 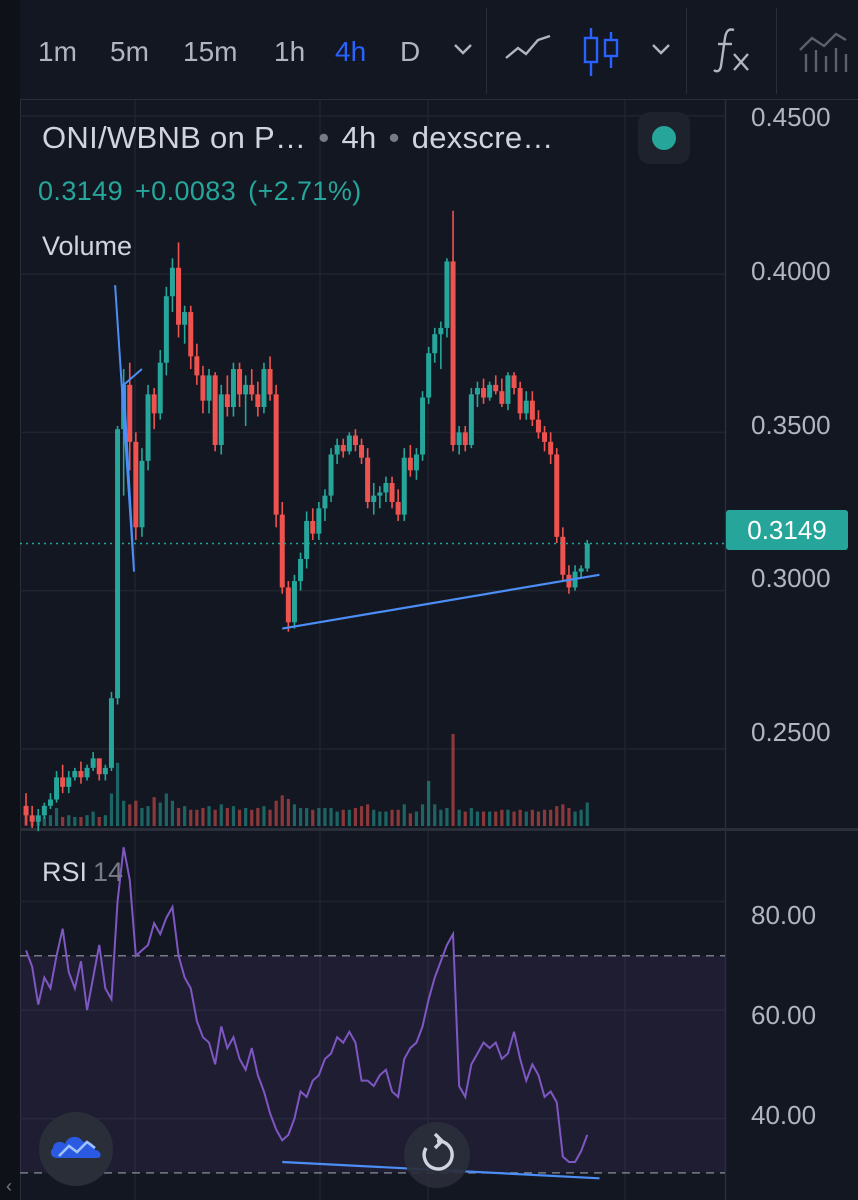 I want to click on chart-type-chevron-down-icon, so click(x=661, y=49).